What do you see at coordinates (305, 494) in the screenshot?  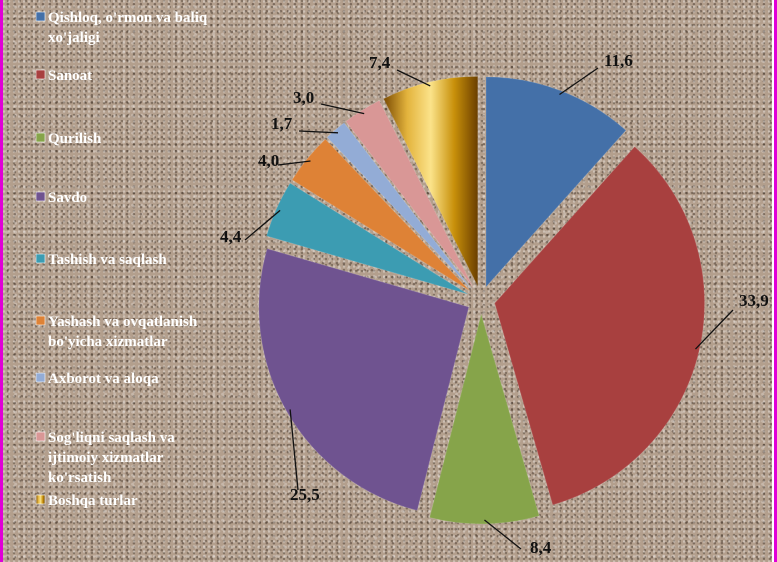 I see `data-label-4: 25,5` at bounding box center [305, 494].